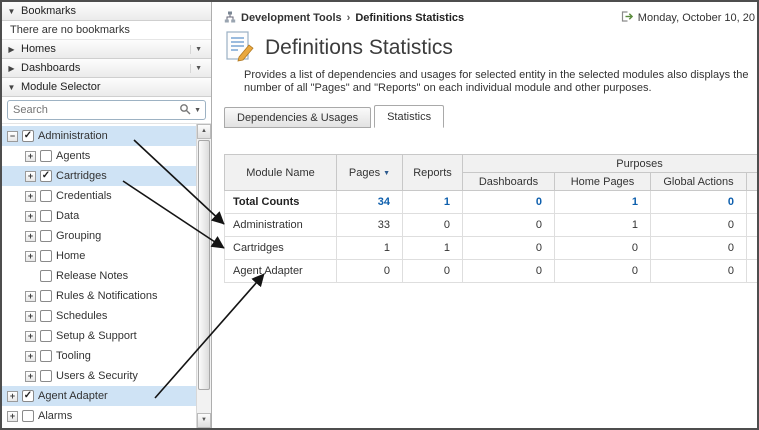 Image resolution: width=759 pixels, height=430 pixels. Describe the element at coordinates (490, 47) in the screenshot. I see `page-header: Definitions Statistics` at that location.